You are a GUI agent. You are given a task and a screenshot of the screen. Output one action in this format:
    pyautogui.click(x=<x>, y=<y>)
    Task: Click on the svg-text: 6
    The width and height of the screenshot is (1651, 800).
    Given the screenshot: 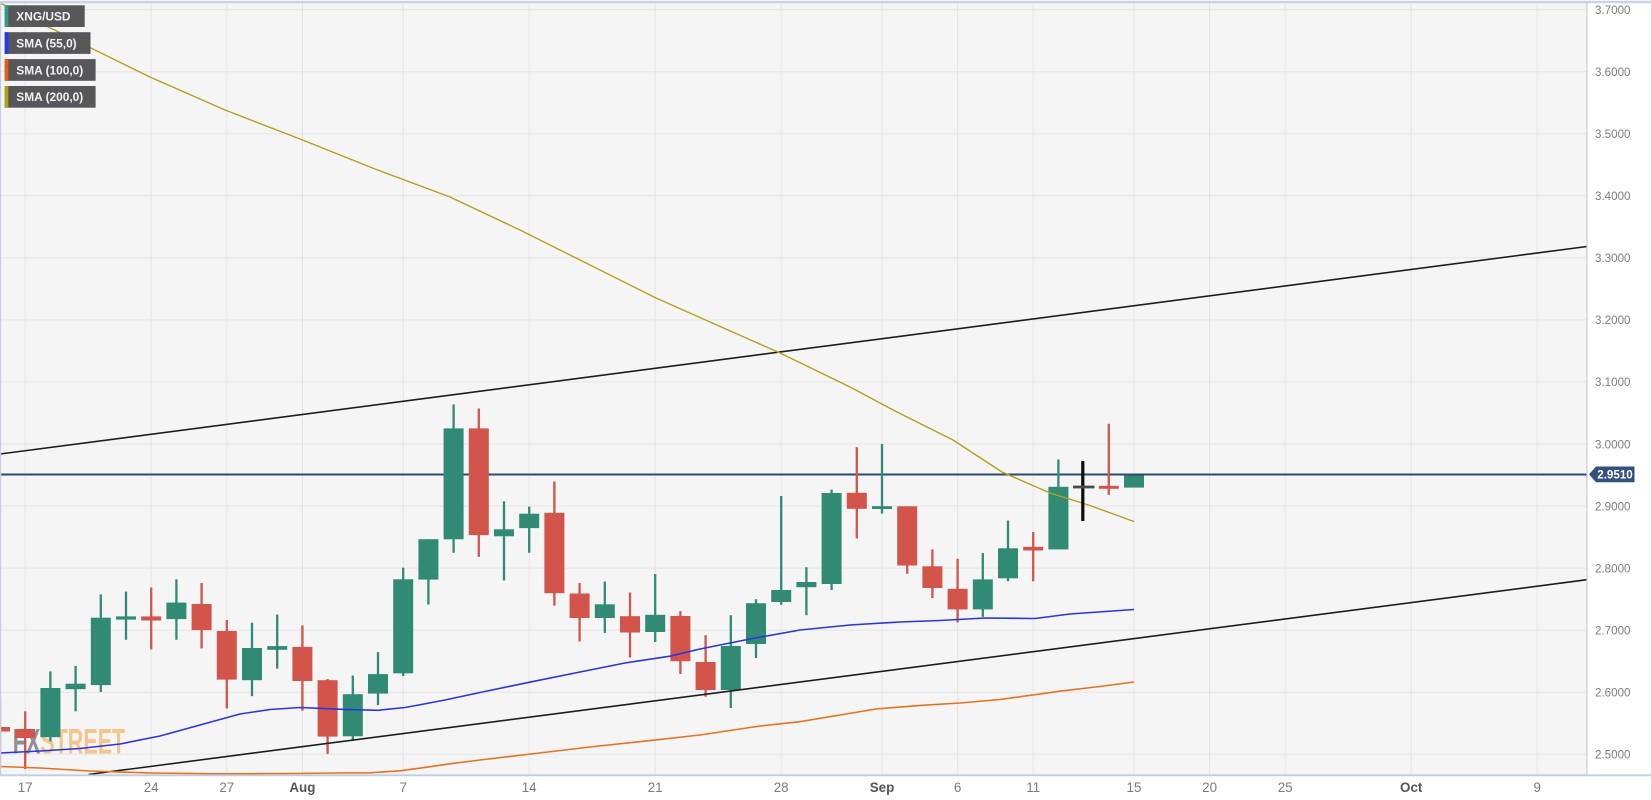 What is the action you would take?
    pyautogui.click(x=957, y=787)
    